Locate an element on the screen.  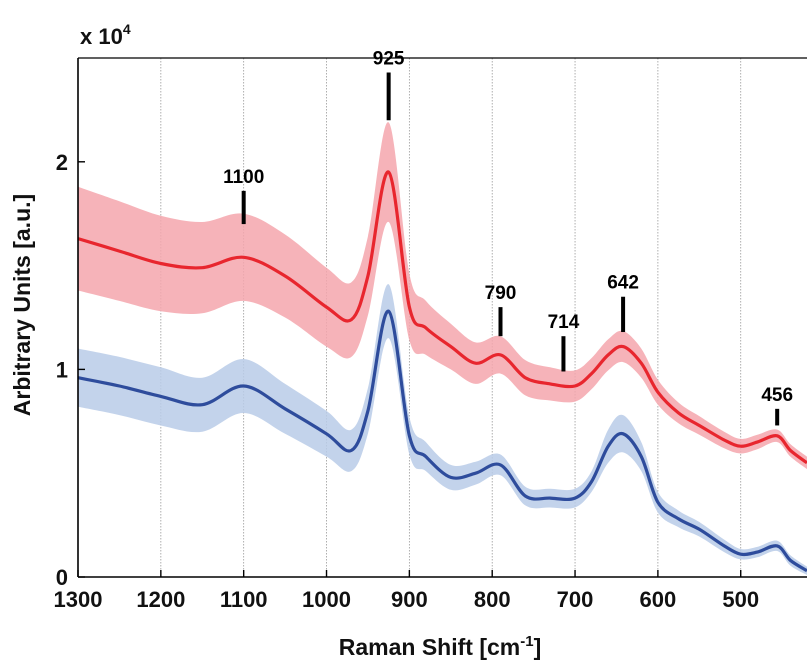
y-tick-label-2: 2 is located at coordinates (62, 162).